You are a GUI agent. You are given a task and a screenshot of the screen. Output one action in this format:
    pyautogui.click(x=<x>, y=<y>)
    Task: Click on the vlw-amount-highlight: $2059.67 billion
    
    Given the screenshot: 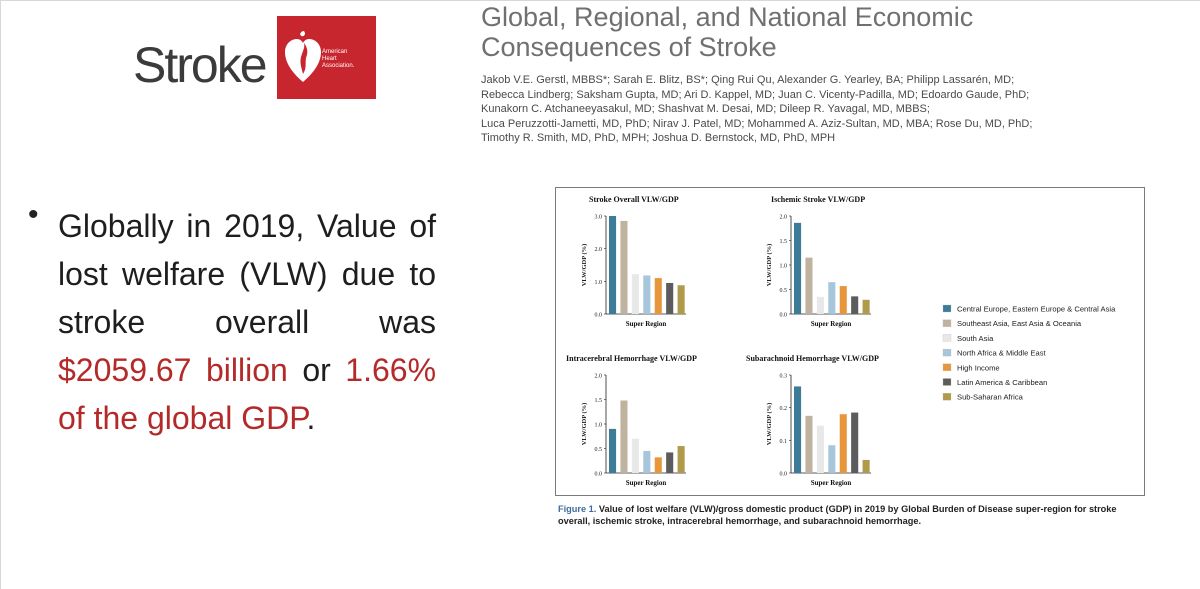 What is the action you would take?
    pyautogui.click(x=173, y=370)
    